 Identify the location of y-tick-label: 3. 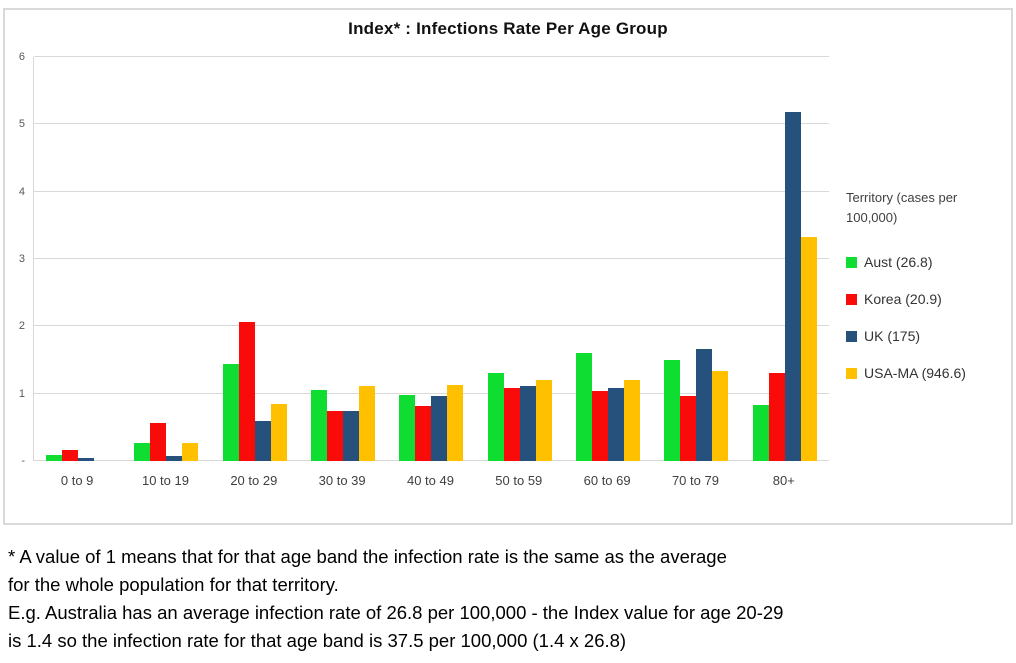
(21, 259).